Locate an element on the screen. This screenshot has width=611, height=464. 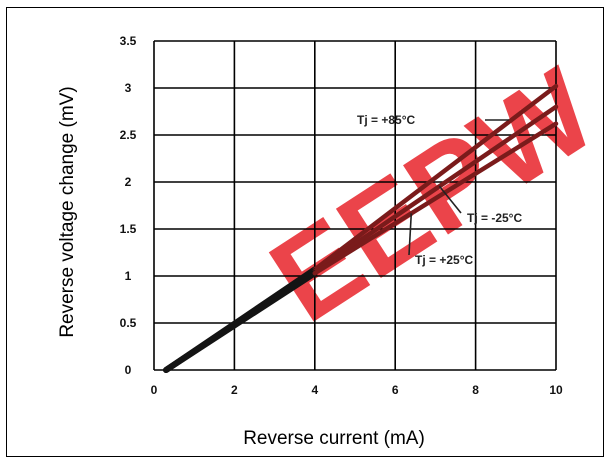
x-tick-label: 6 is located at coordinates (395, 390).